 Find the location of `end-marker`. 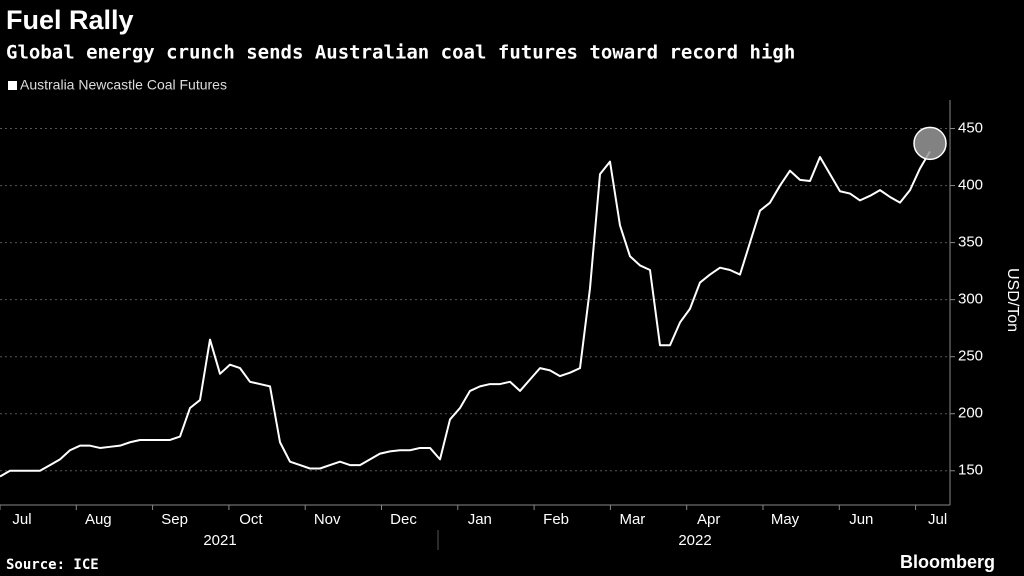

end-marker is located at coordinates (930, 143).